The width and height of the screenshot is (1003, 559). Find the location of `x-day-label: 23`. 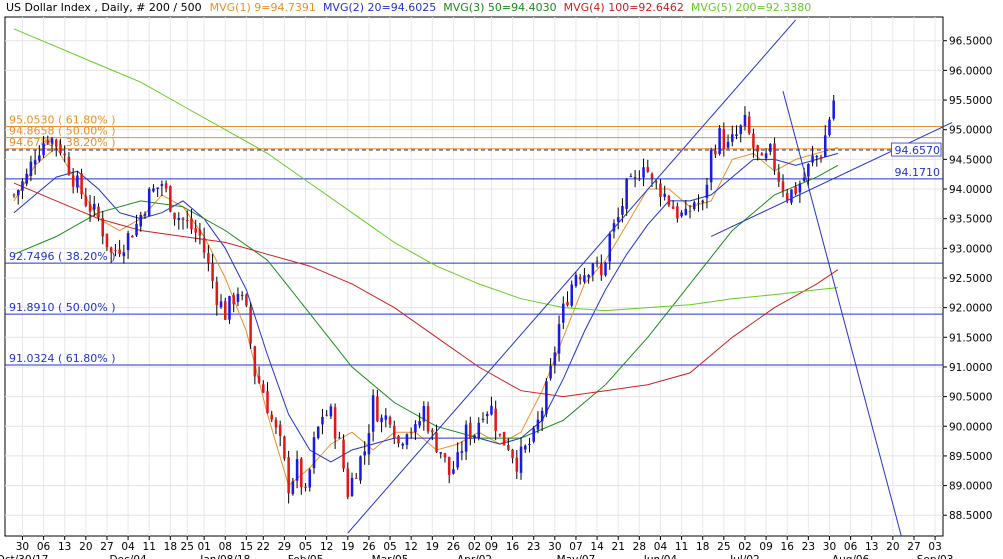

x-day-label: 23 is located at coordinates (808, 547).